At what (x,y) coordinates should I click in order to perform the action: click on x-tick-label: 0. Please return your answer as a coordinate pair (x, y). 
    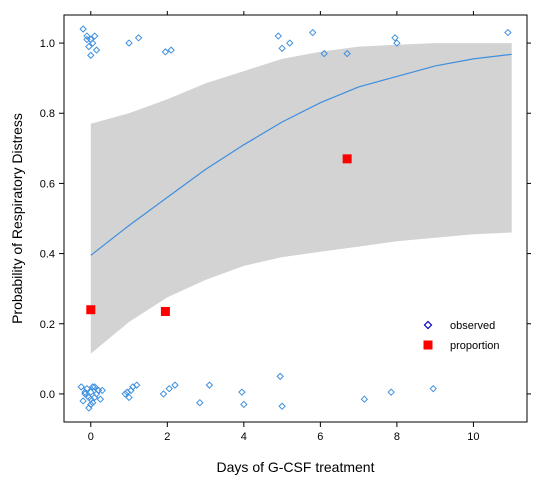
    Looking at the image, I should click on (91, 437).